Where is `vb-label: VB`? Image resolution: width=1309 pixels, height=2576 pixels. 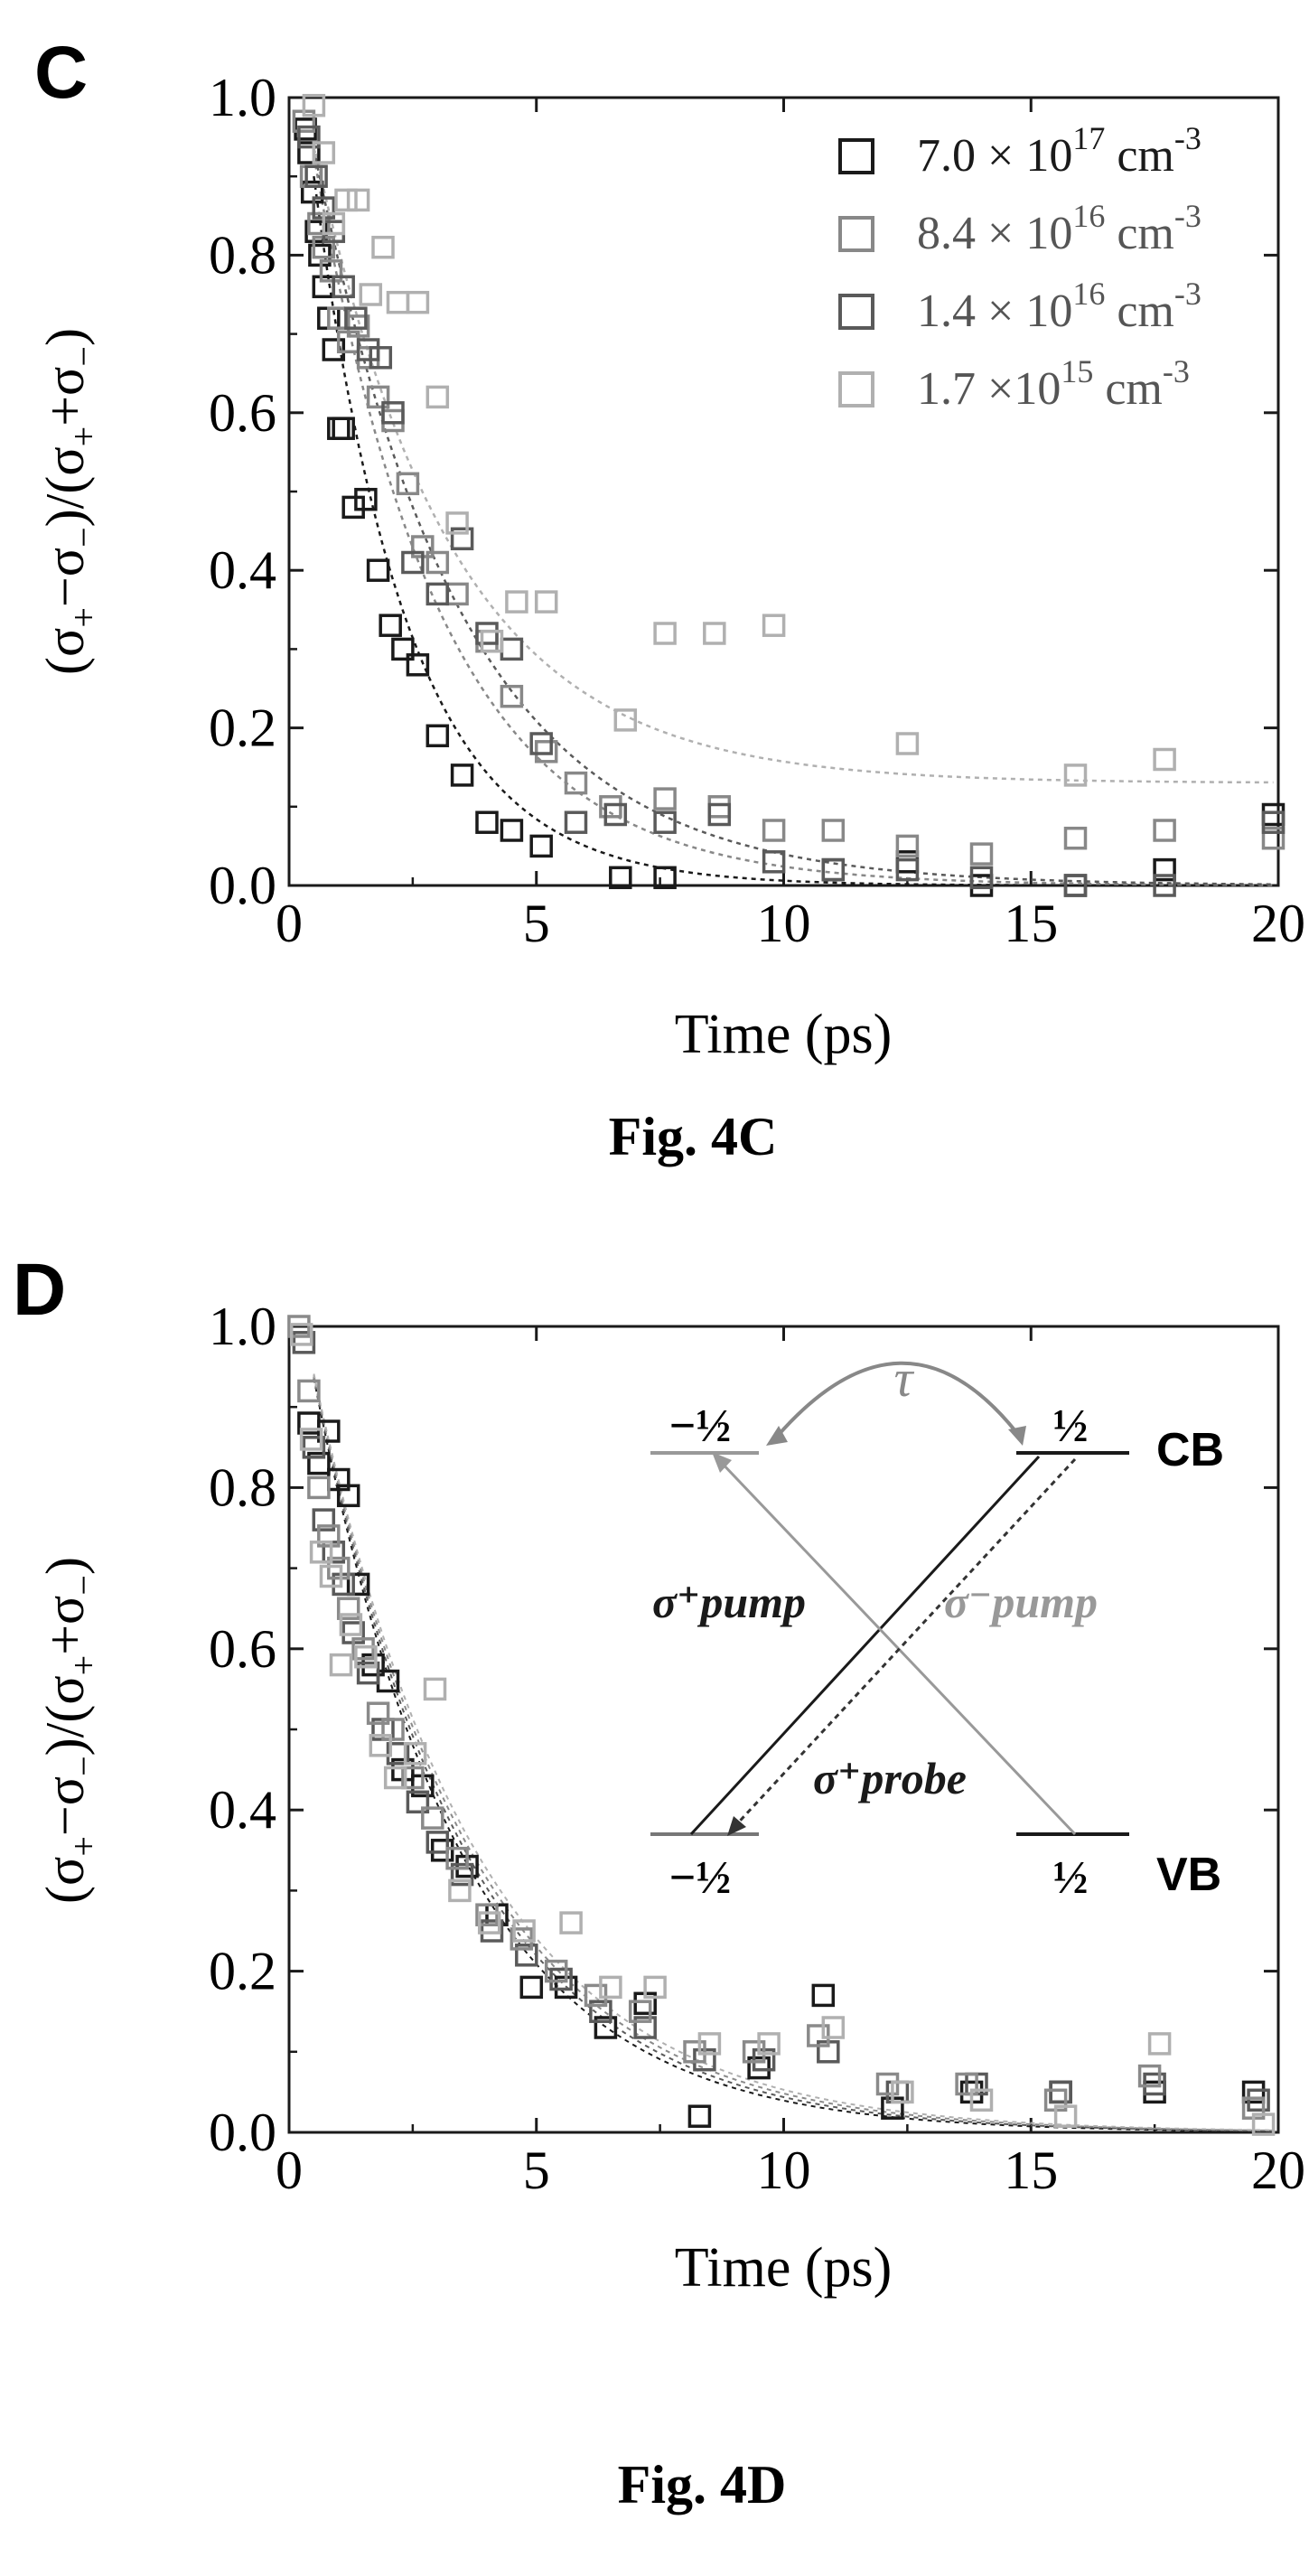
vb-label: VB is located at coordinates (1188, 1875).